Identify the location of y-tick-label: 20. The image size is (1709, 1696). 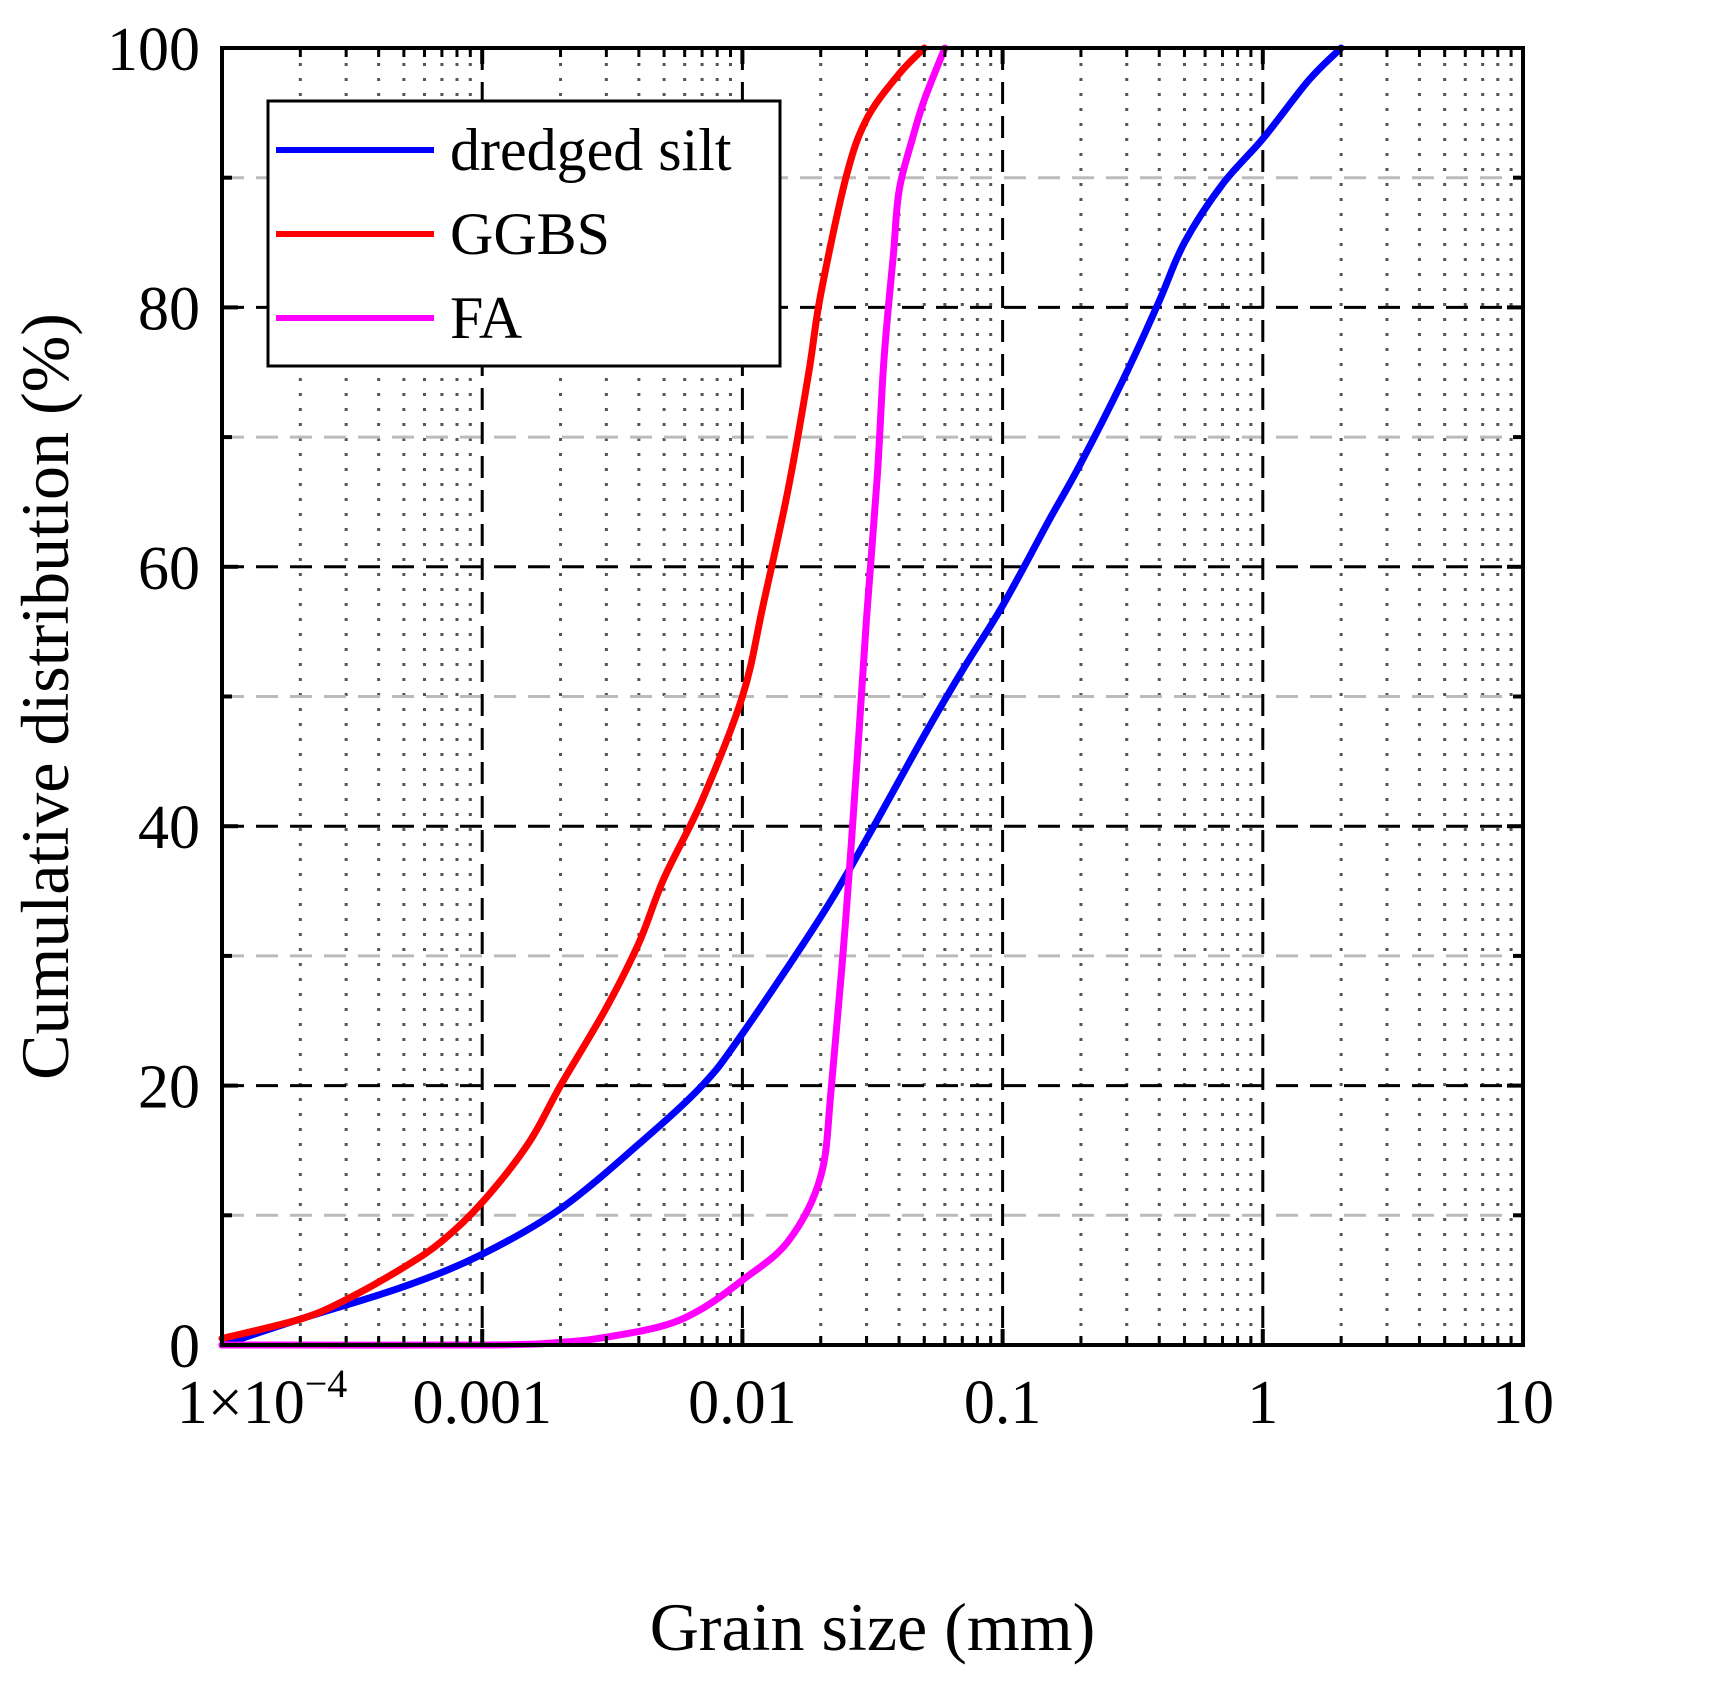
(169, 1088).